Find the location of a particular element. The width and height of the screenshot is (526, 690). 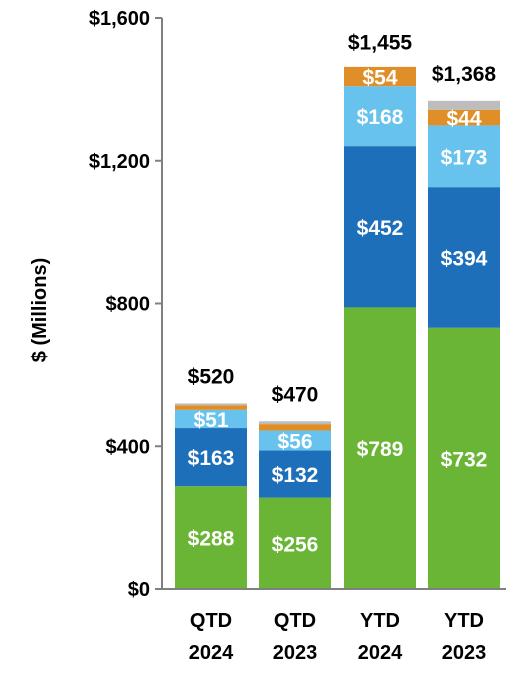

segment-value-label: $44 is located at coordinates (463, 119).